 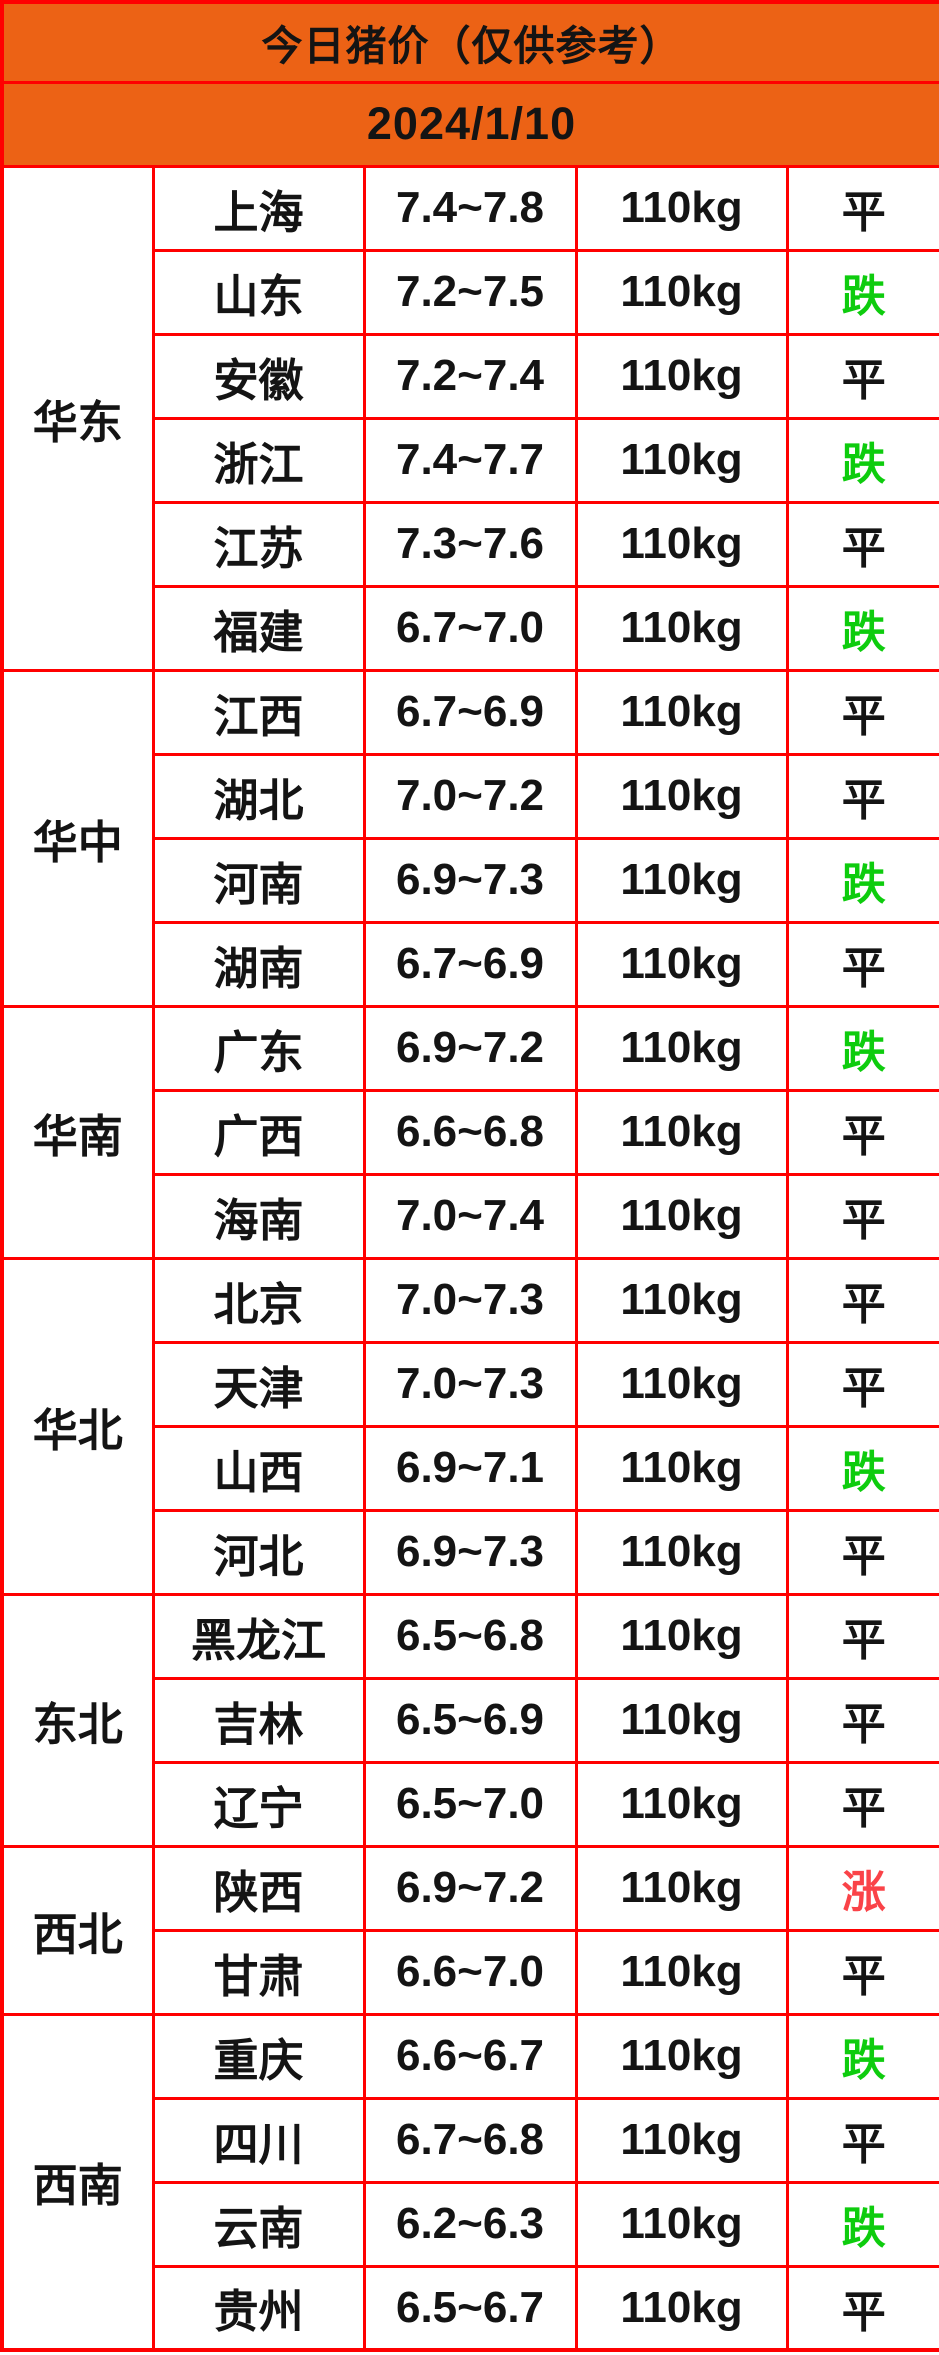 What do you see at coordinates (470, 460) in the screenshot?
I see `price-cell: 7.4~7.7` at bounding box center [470, 460].